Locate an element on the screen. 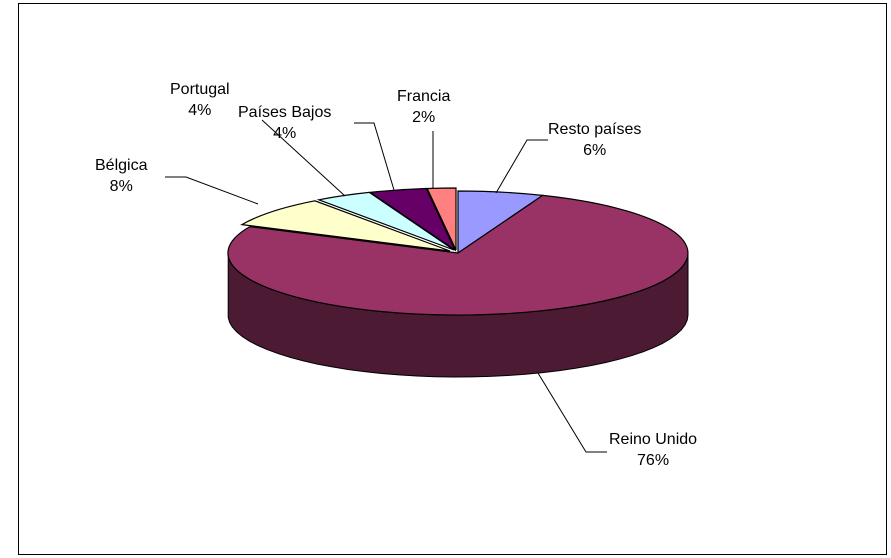 The width and height of the screenshot is (891, 558). label-francia: Francia 2% is located at coordinates (423, 107).